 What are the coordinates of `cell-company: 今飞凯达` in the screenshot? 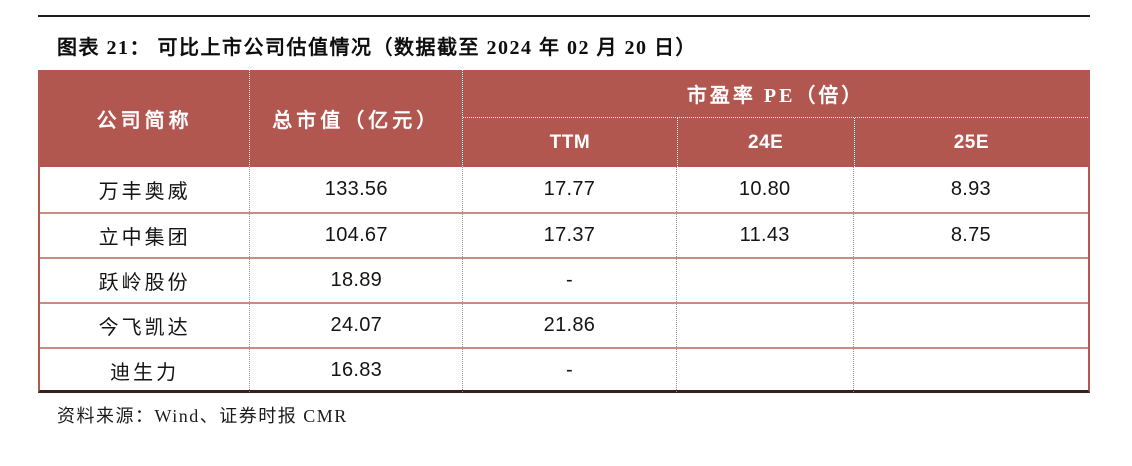 It's located at (145, 325).